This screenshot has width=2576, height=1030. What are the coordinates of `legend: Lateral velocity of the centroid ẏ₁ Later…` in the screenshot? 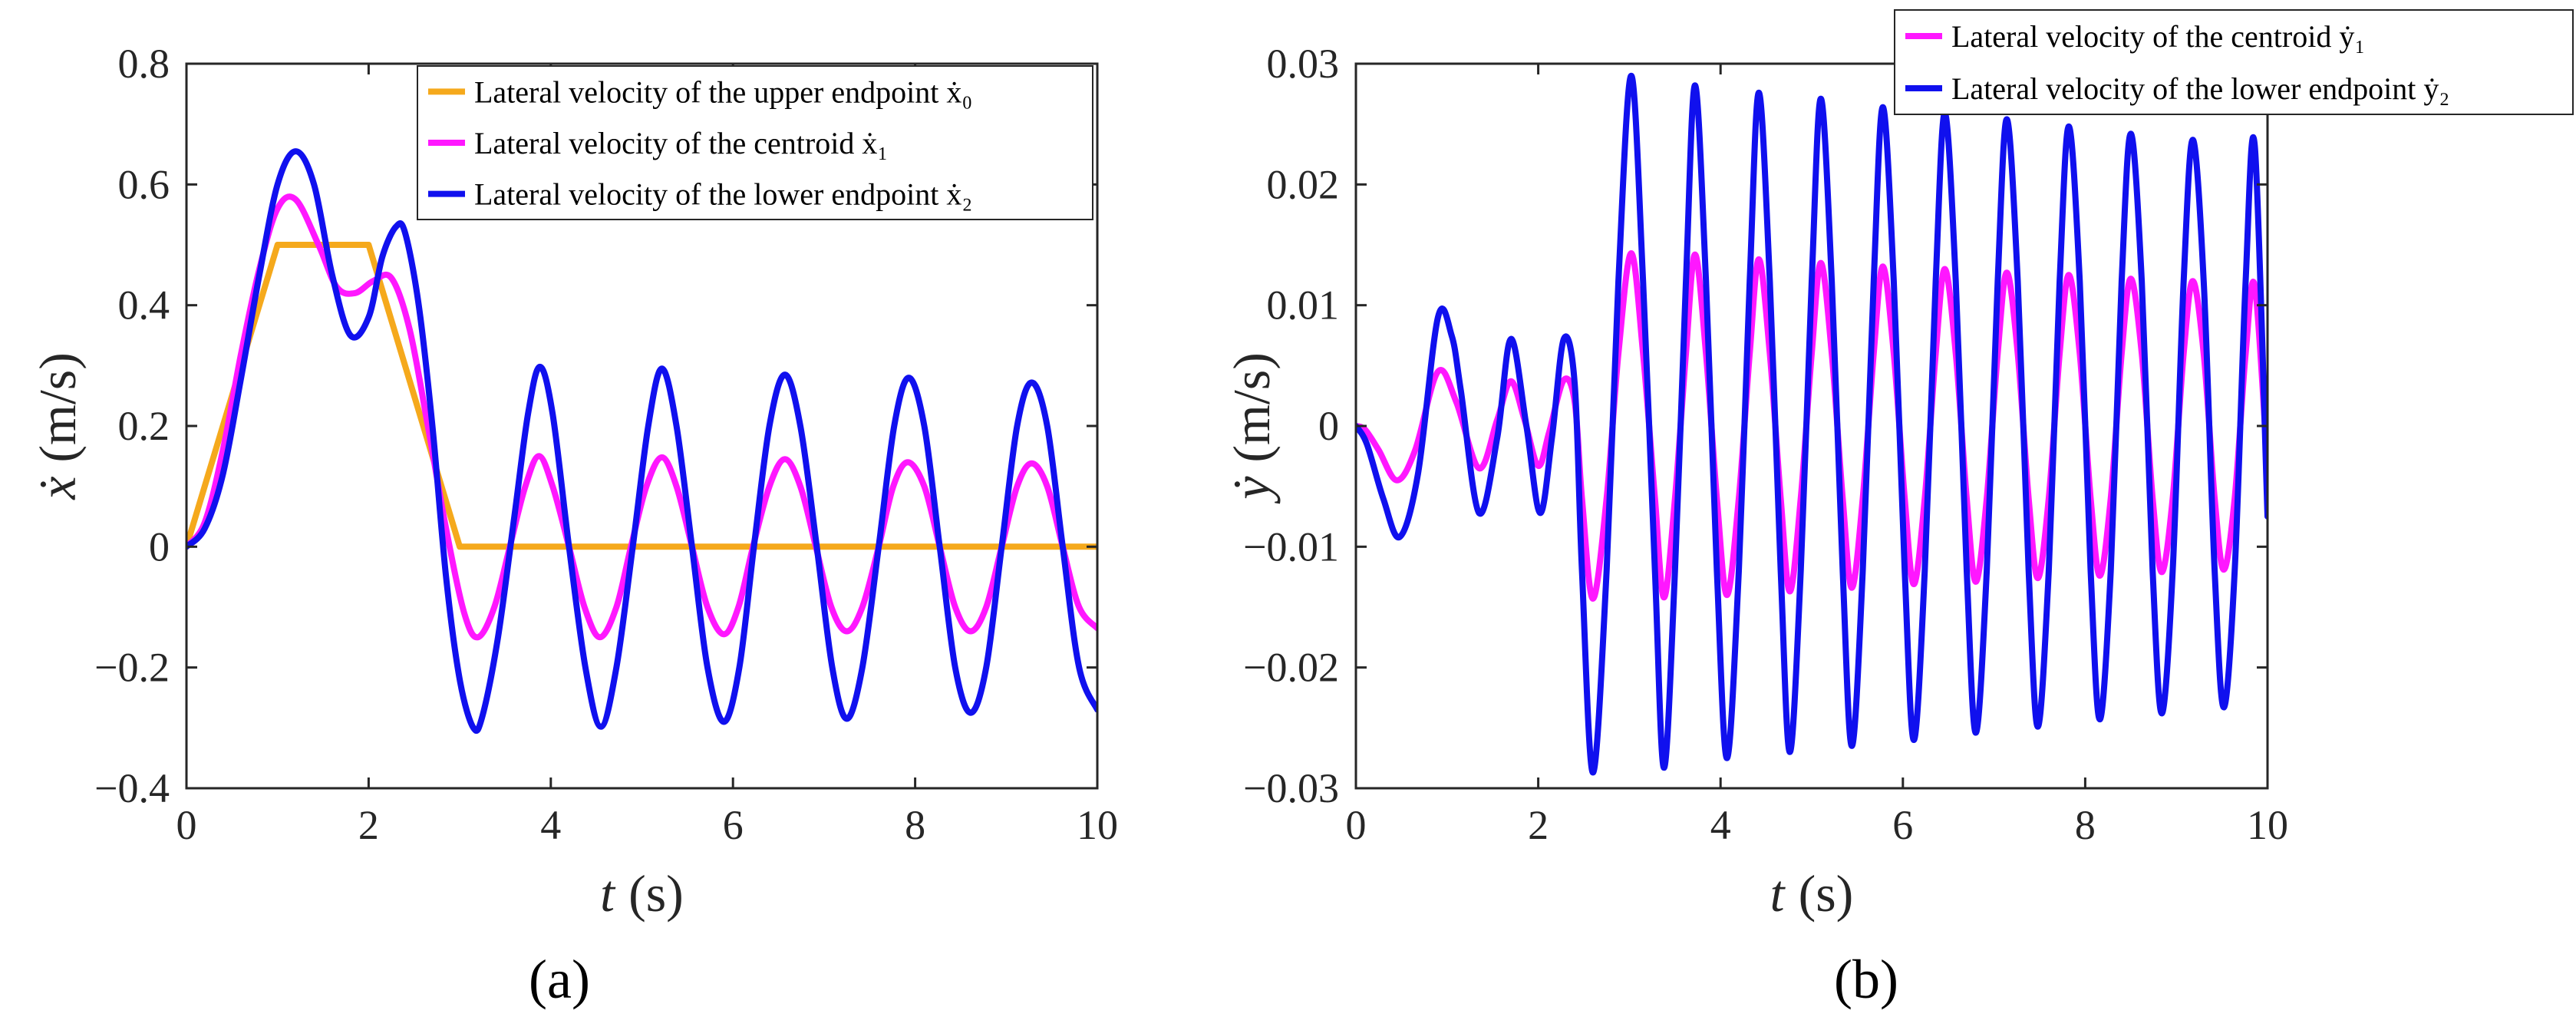 It's located at (2234, 62).